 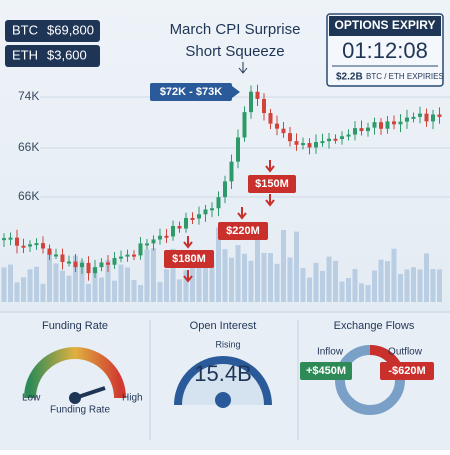 What do you see at coordinates (195, 92) in the screenshot?
I see `range-callout: $72K - $73K` at bounding box center [195, 92].